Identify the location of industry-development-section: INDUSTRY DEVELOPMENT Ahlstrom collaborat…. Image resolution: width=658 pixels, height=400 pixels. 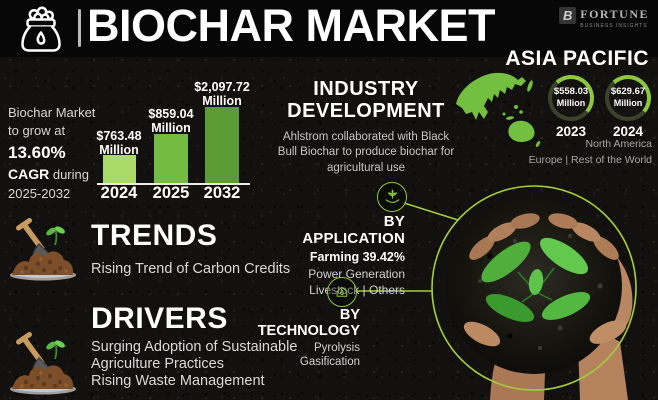
(366, 127).